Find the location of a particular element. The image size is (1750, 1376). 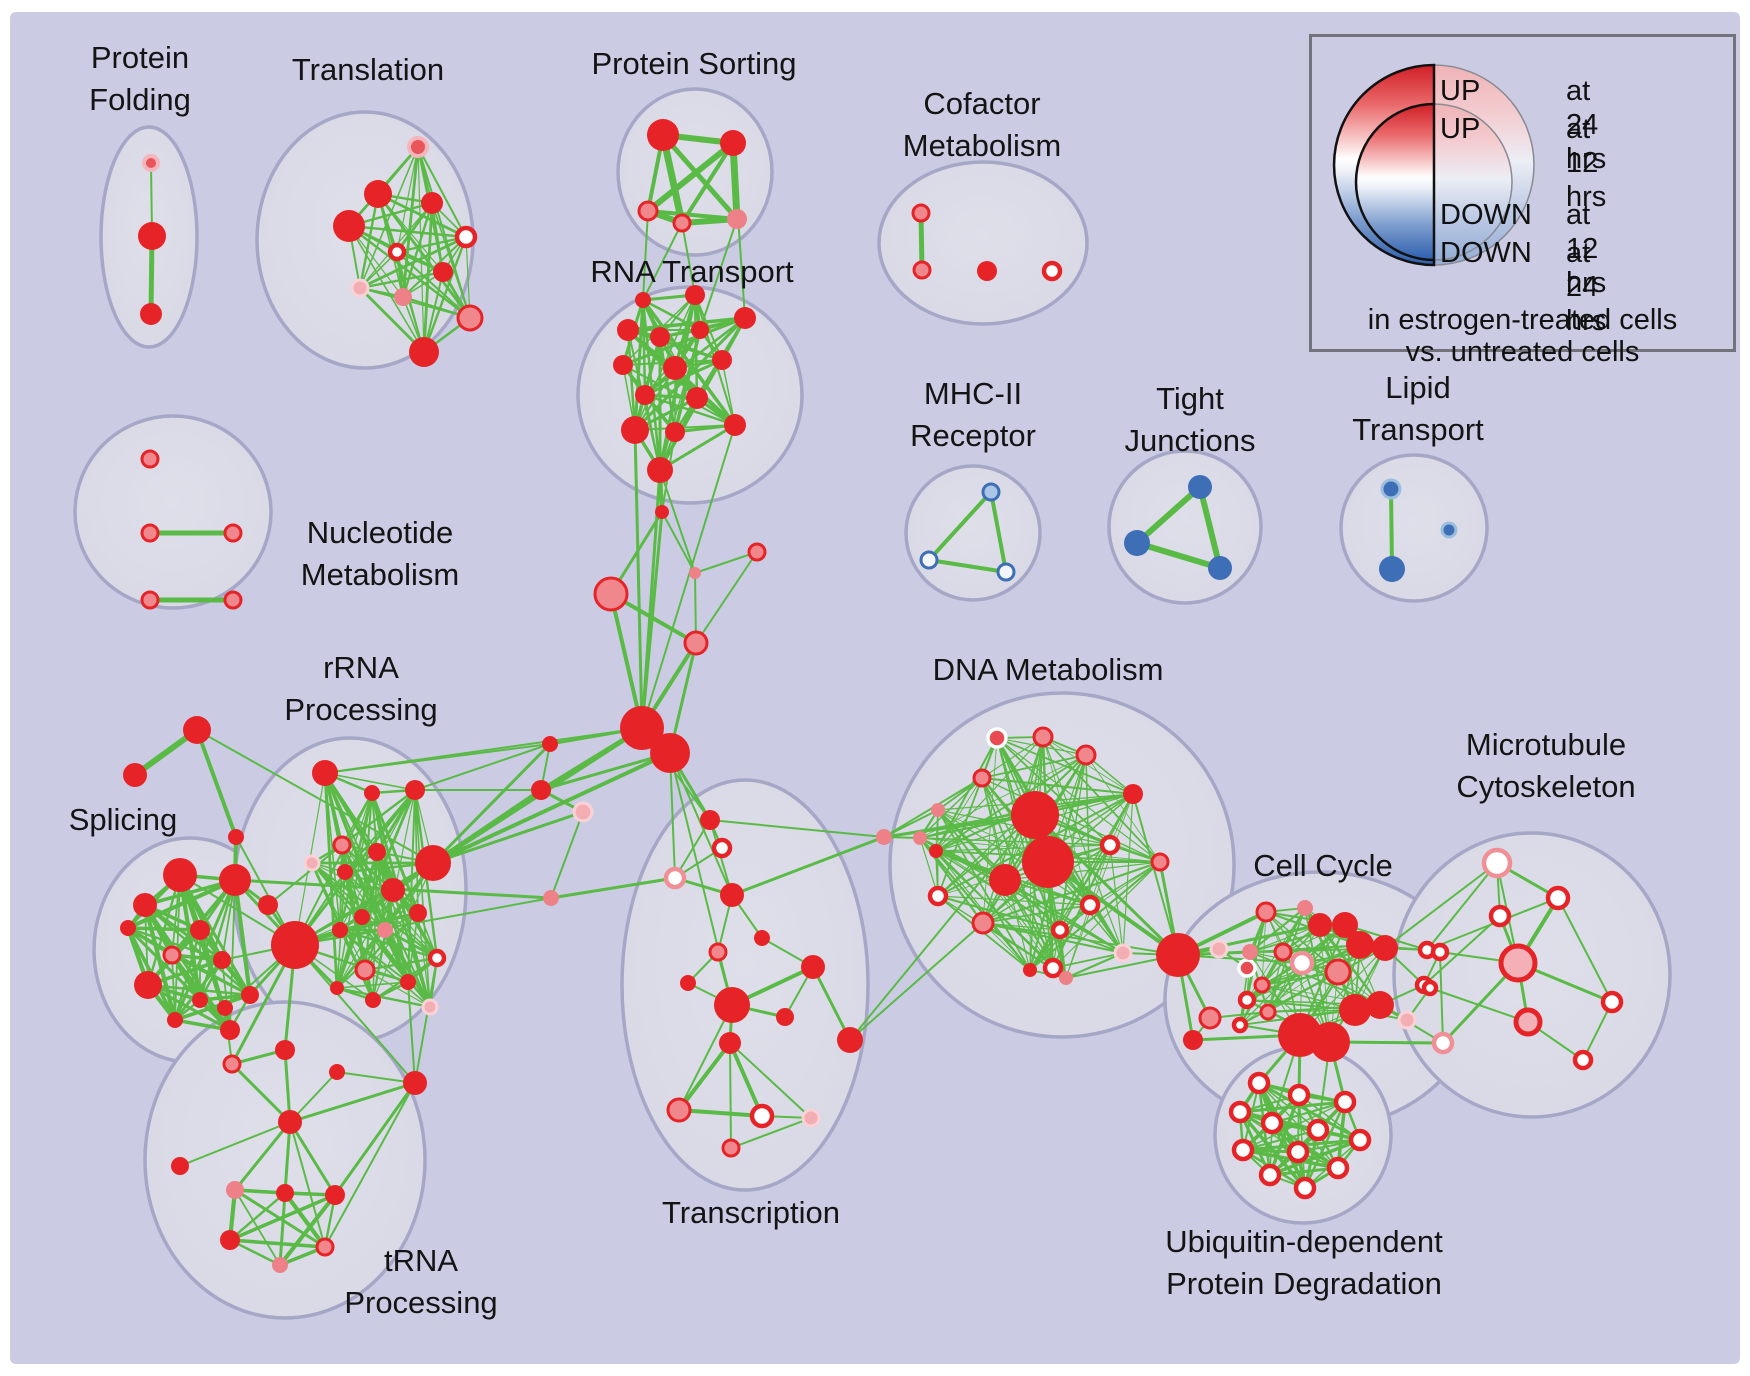

cluster-ellipse-mhc-ii is located at coordinates (973, 533).